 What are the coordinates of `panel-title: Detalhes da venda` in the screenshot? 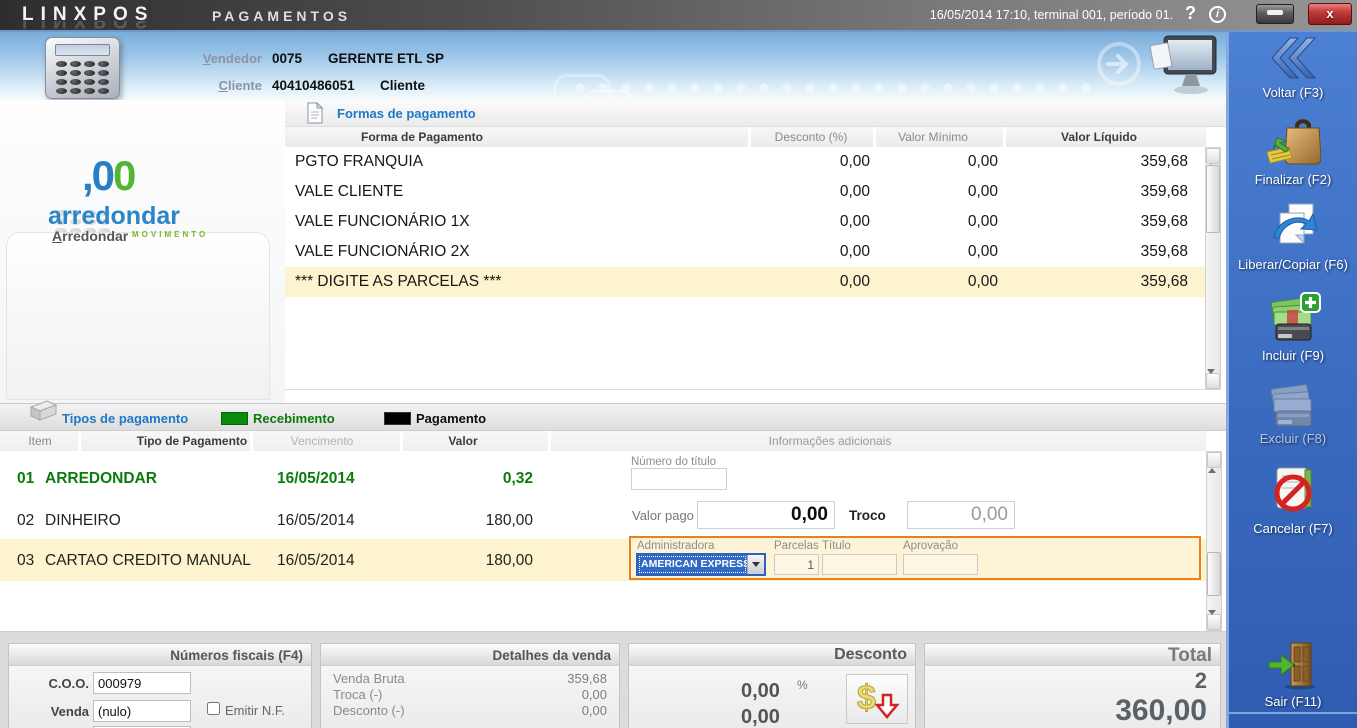 It's located at (470, 655).